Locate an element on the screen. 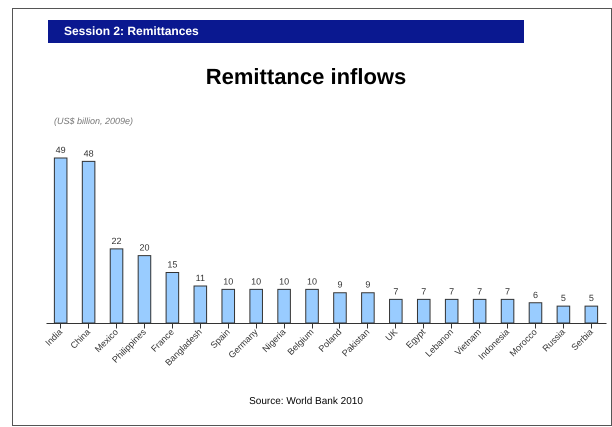 This screenshot has height=427, width=612. data-label: 48 is located at coordinates (89, 153).